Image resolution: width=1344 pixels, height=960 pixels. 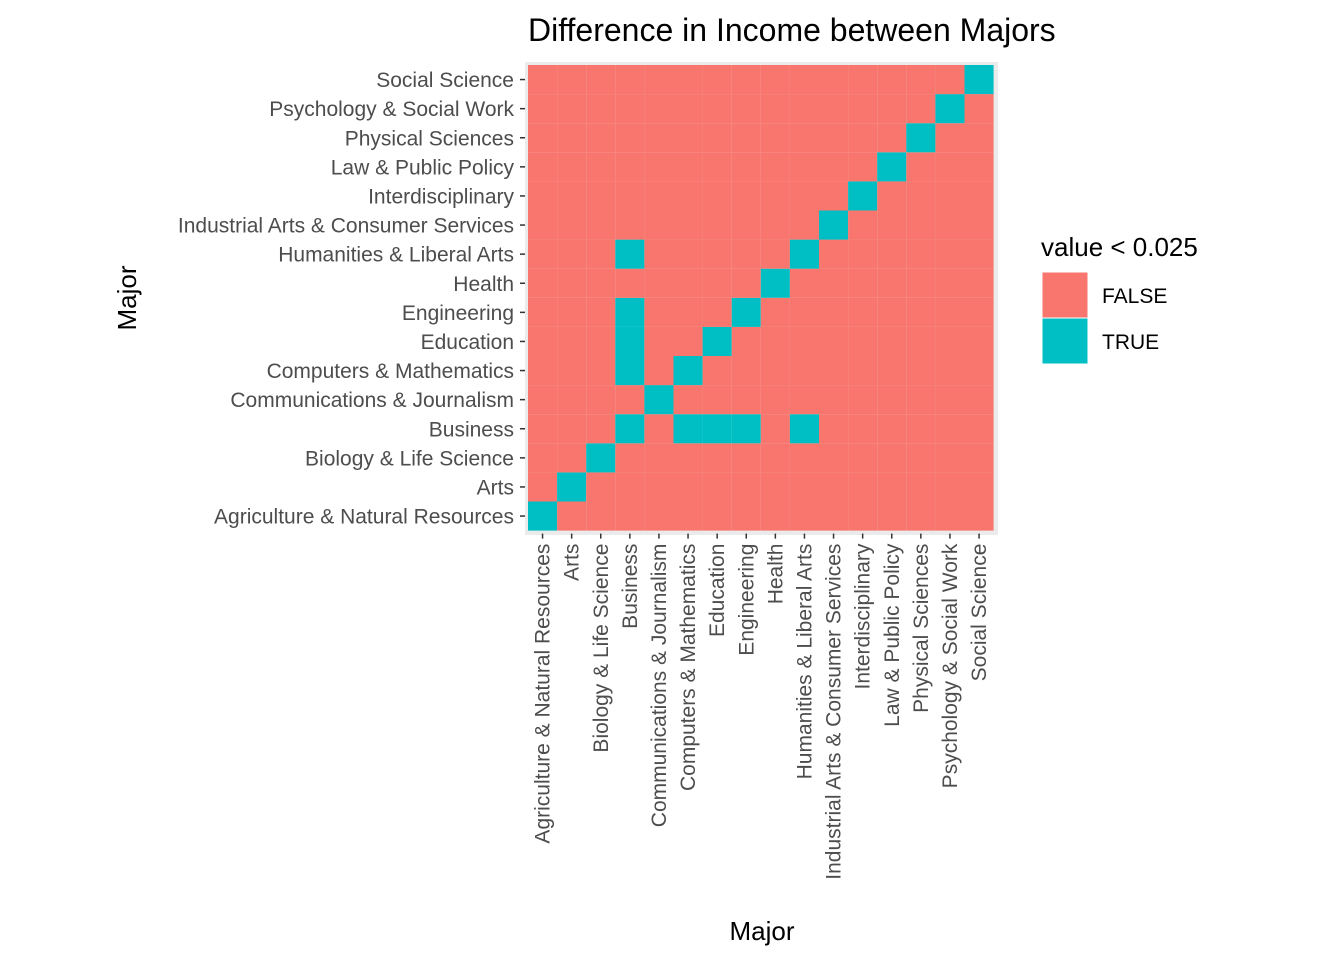 I want to click on y-tick-label-interdisciplinary: Interdisciplinary, so click(x=441, y=196).